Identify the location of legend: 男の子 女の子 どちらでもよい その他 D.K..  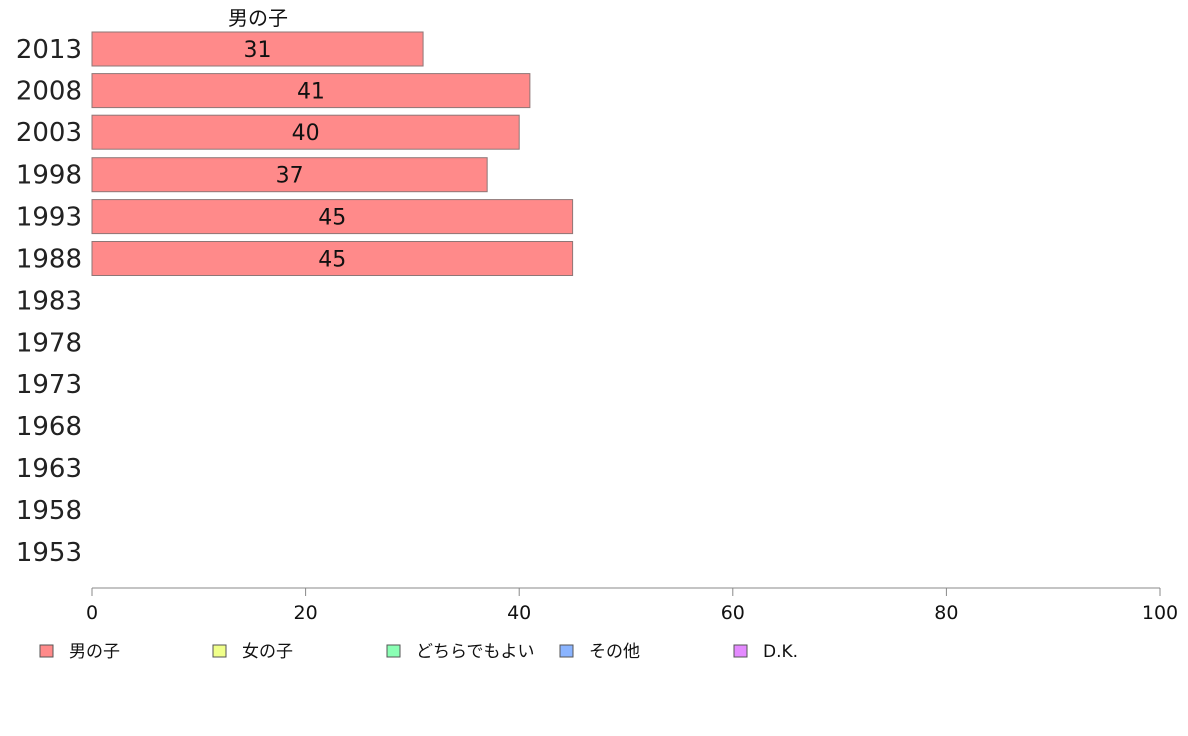
(418, 652).